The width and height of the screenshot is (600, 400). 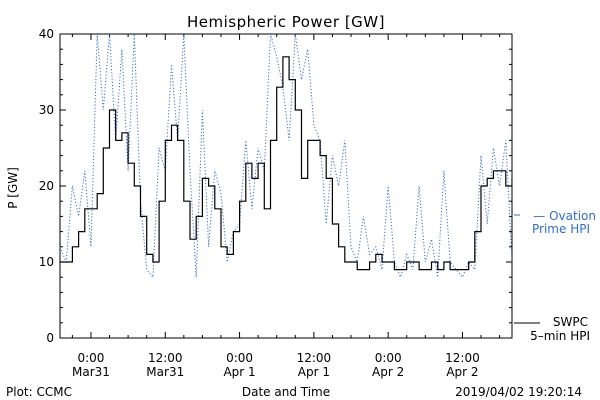 I want to click on chart-title: Hemispheric Power [GW], so click(x=286, y=22).